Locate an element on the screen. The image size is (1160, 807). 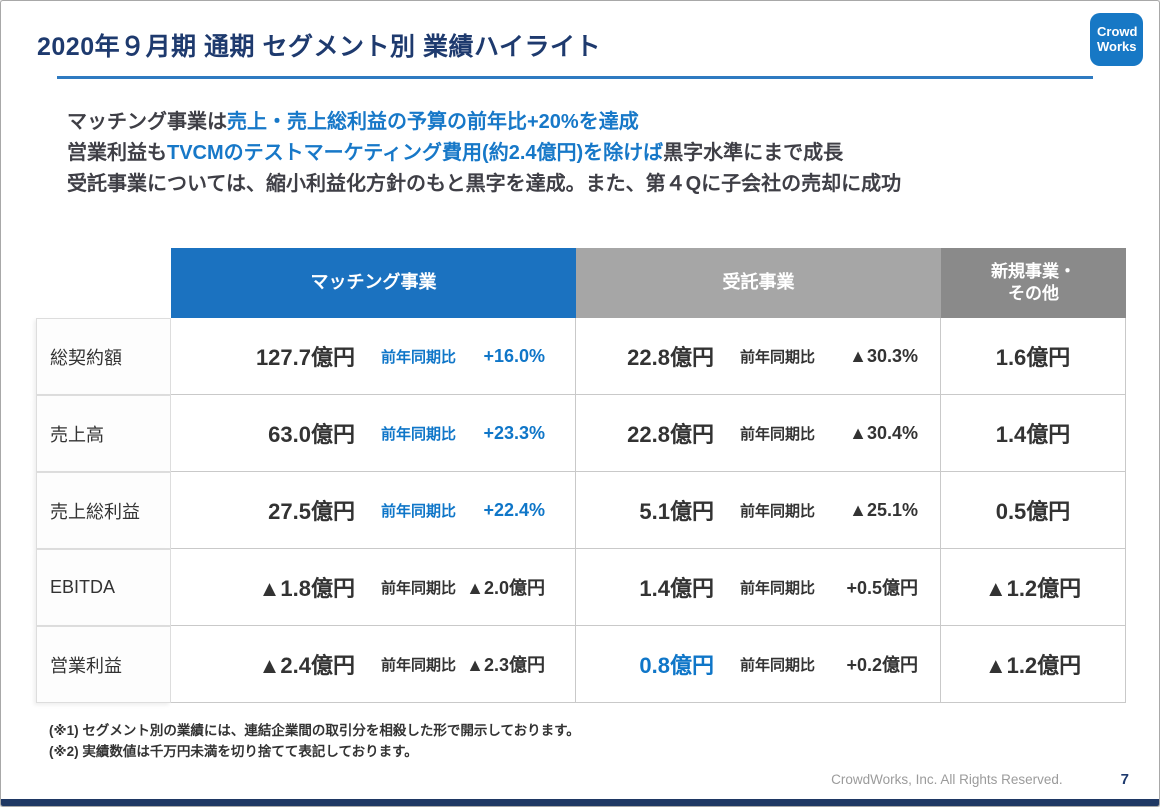
footnote-2: (※2) 実績数値は千万円未満を切り捨てて表記しております。 is located at coordinates (233, 751).